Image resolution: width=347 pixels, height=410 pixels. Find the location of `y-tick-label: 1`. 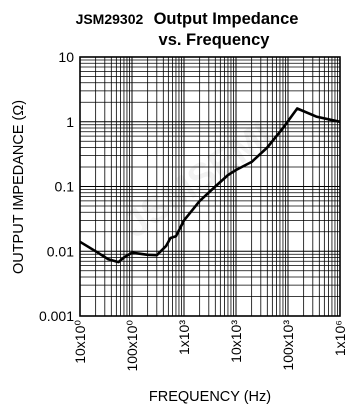

y-tick-label: 1 is located at coordinates (70, 122).